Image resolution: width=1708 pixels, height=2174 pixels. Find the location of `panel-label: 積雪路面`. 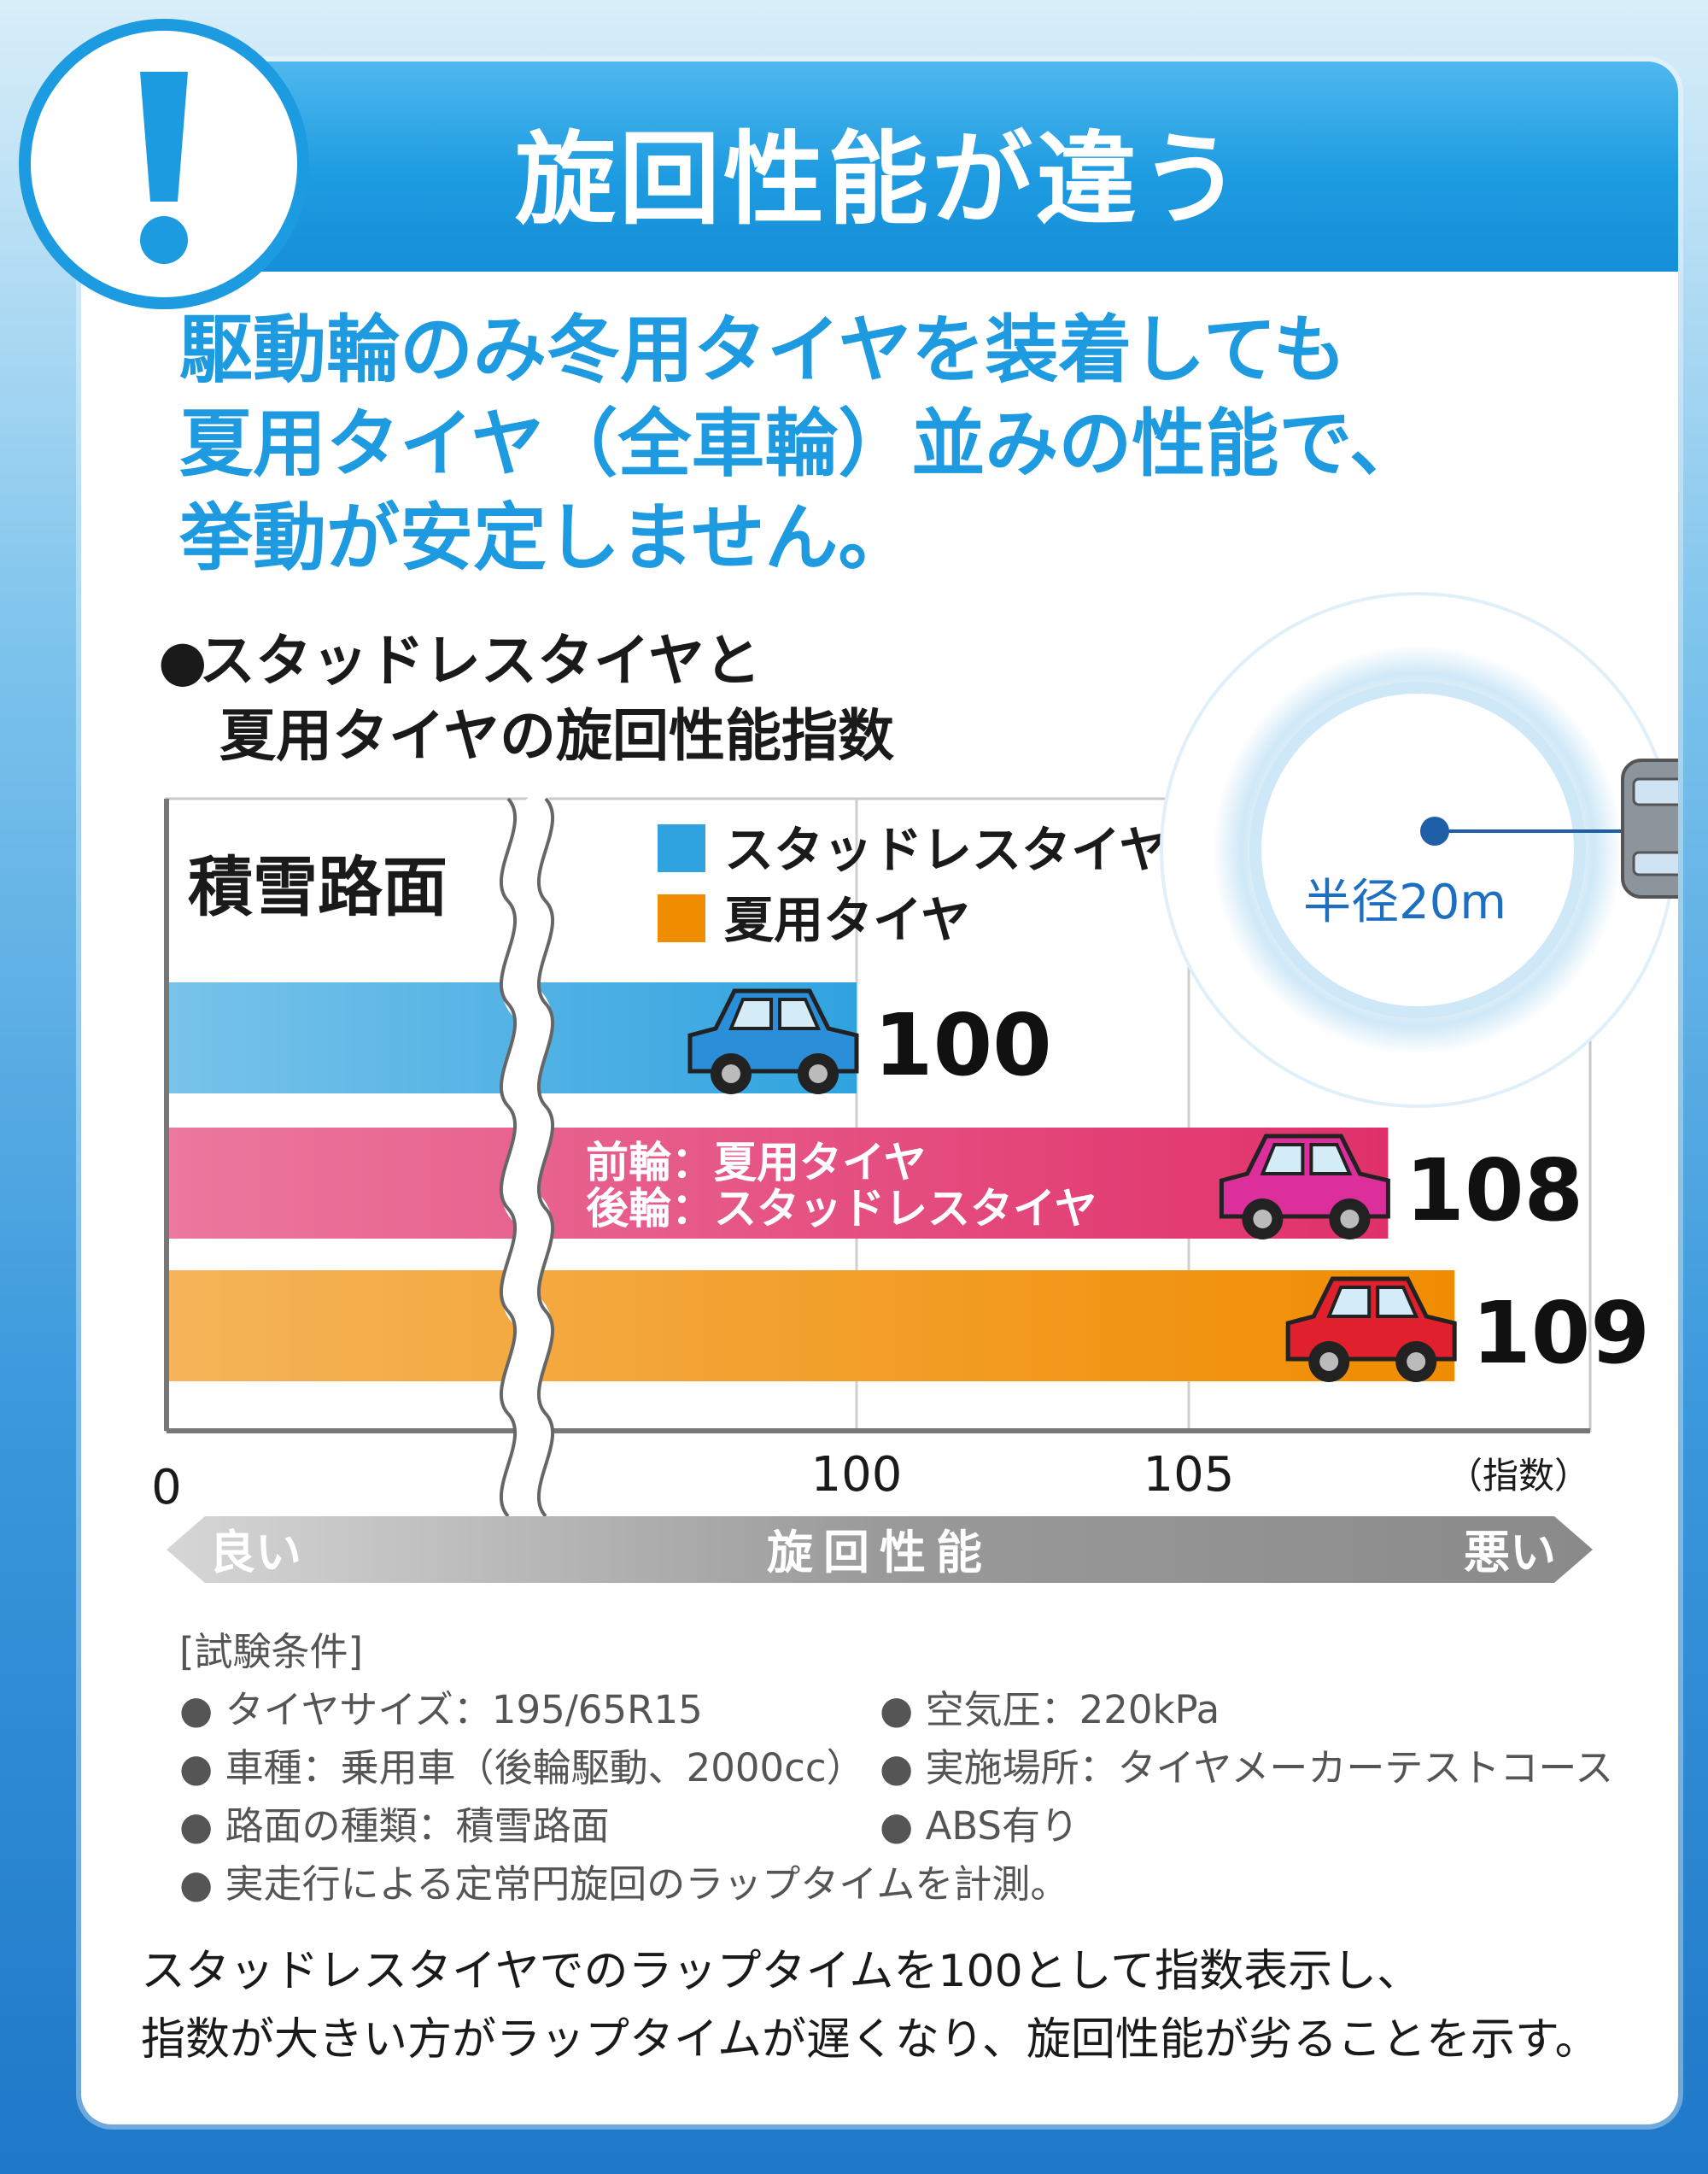

panel-label: 積雪路面 is located at coordinates (317, 887).